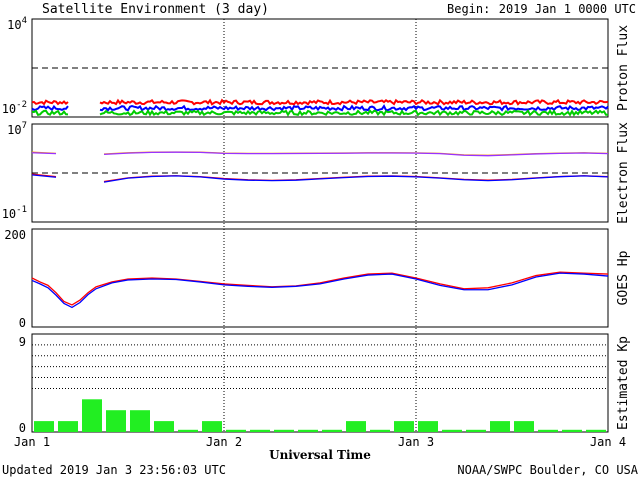  Describe the element at coordinates (567, 9) in the screenshot. I see `begin-value: 2019 Jan 1 0000 UTC` at that location.